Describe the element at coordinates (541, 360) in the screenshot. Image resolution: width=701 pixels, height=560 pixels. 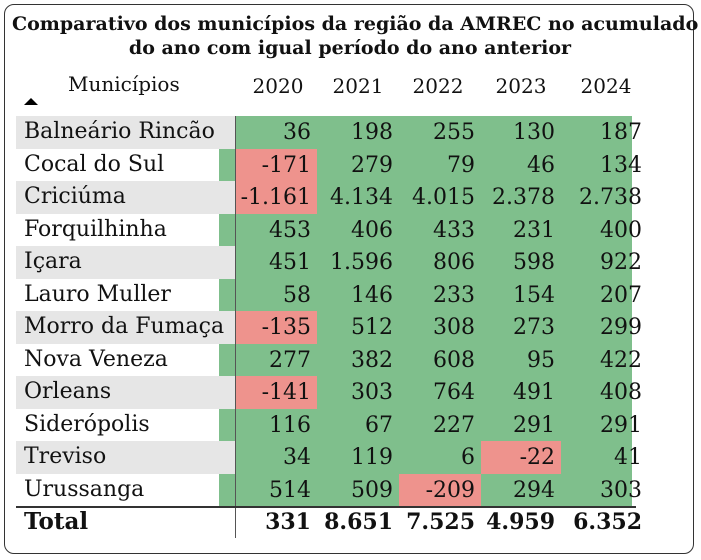
I see `value-cell-2023: 95` at that location.